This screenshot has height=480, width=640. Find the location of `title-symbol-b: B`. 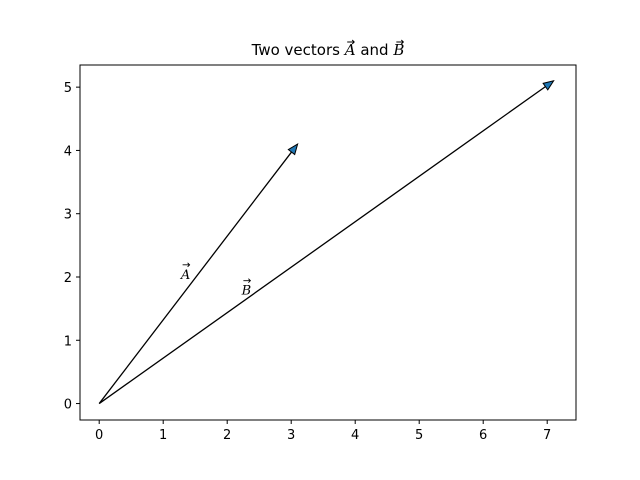

title-symbol-b: B is located at coordinates (398, 50).